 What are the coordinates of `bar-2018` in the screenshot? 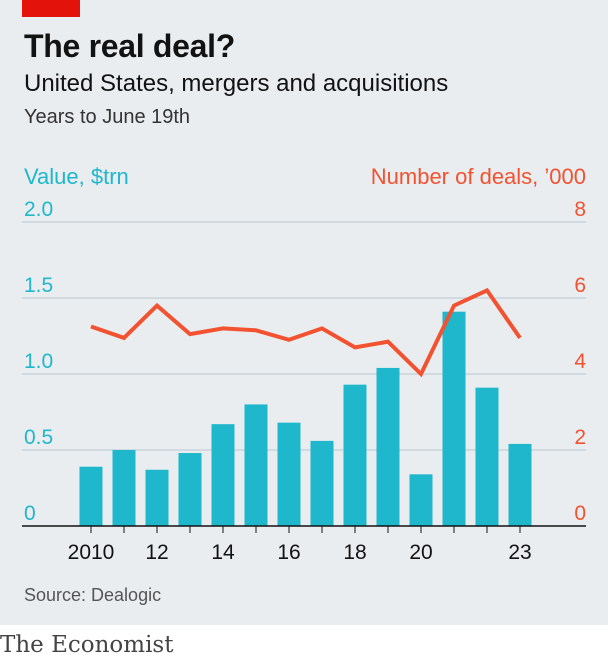 It's located at (355, 455).